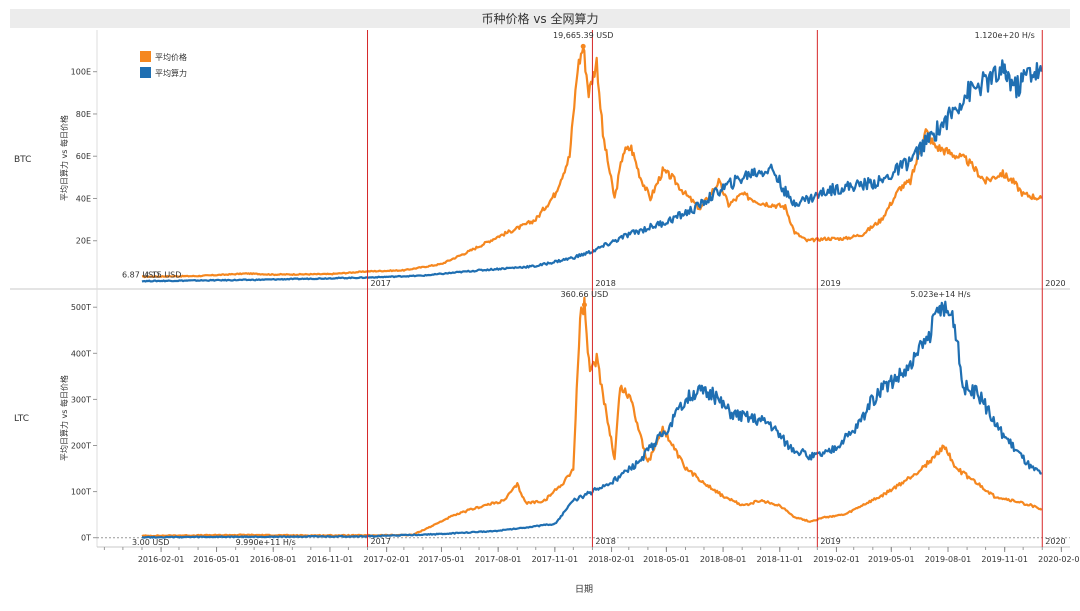  Describe the element at coordinates (83, 156) in the screenshot. I see `y-tick-label: 60E` at that location.